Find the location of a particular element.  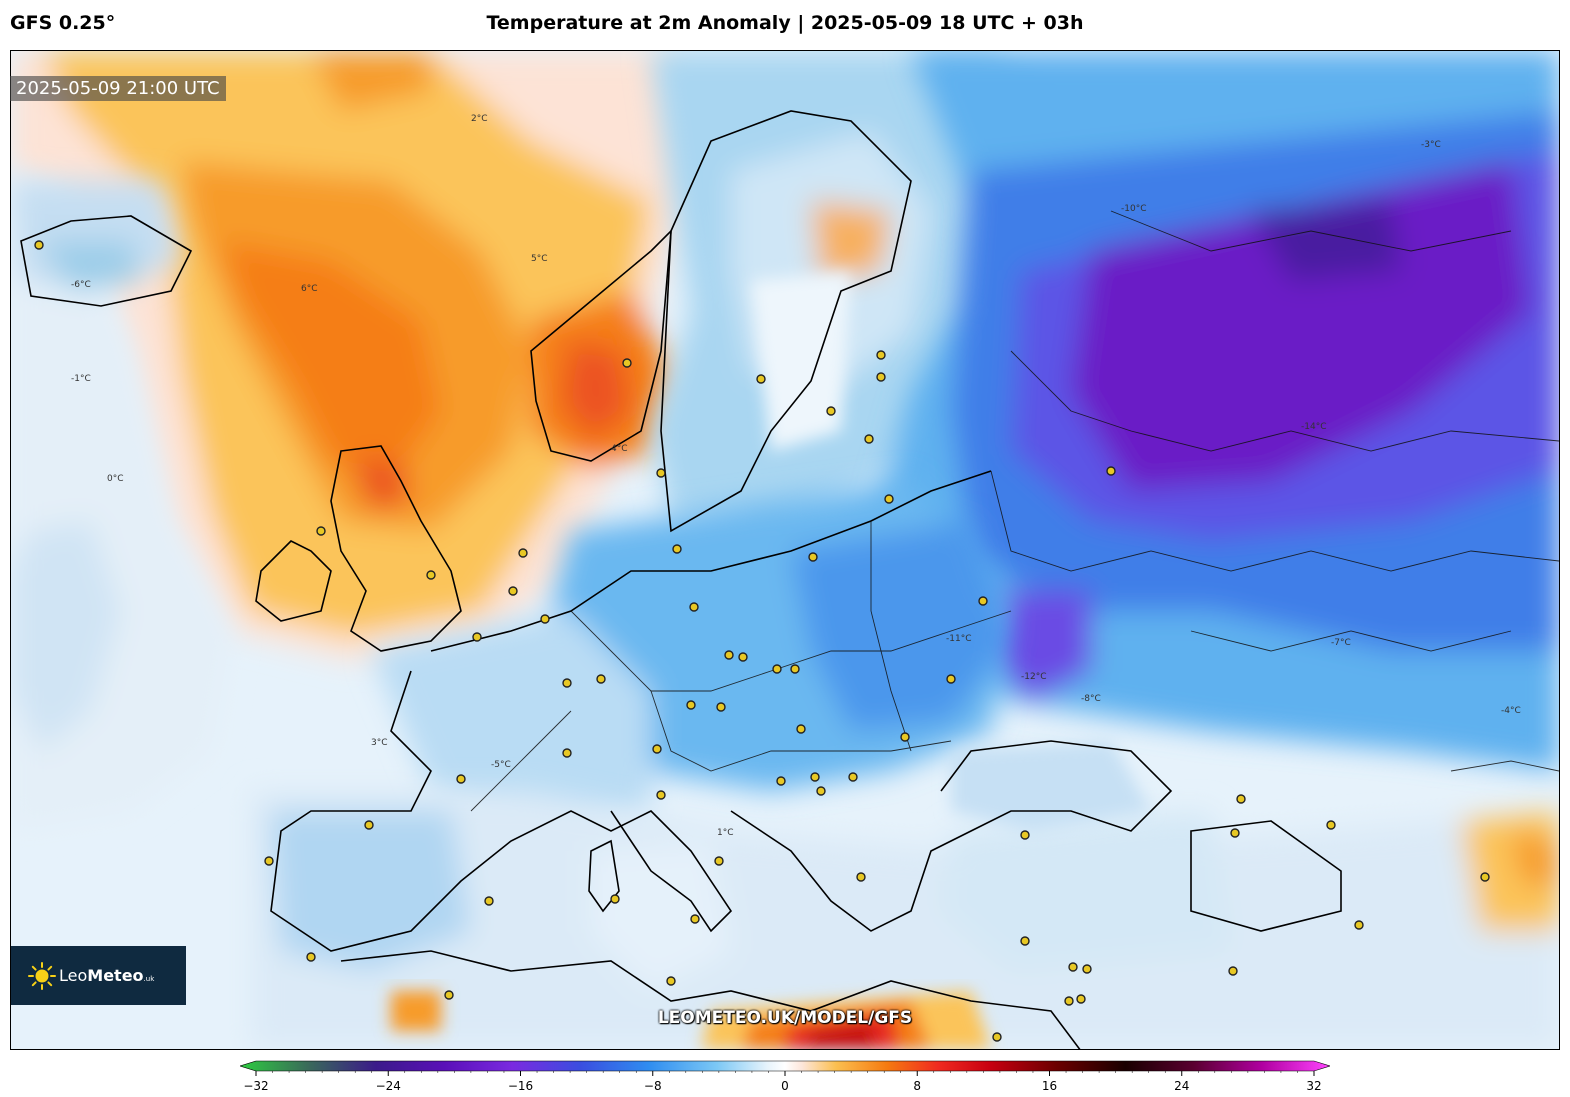

contour-label: 1°C is located at coordinates (725, 833).